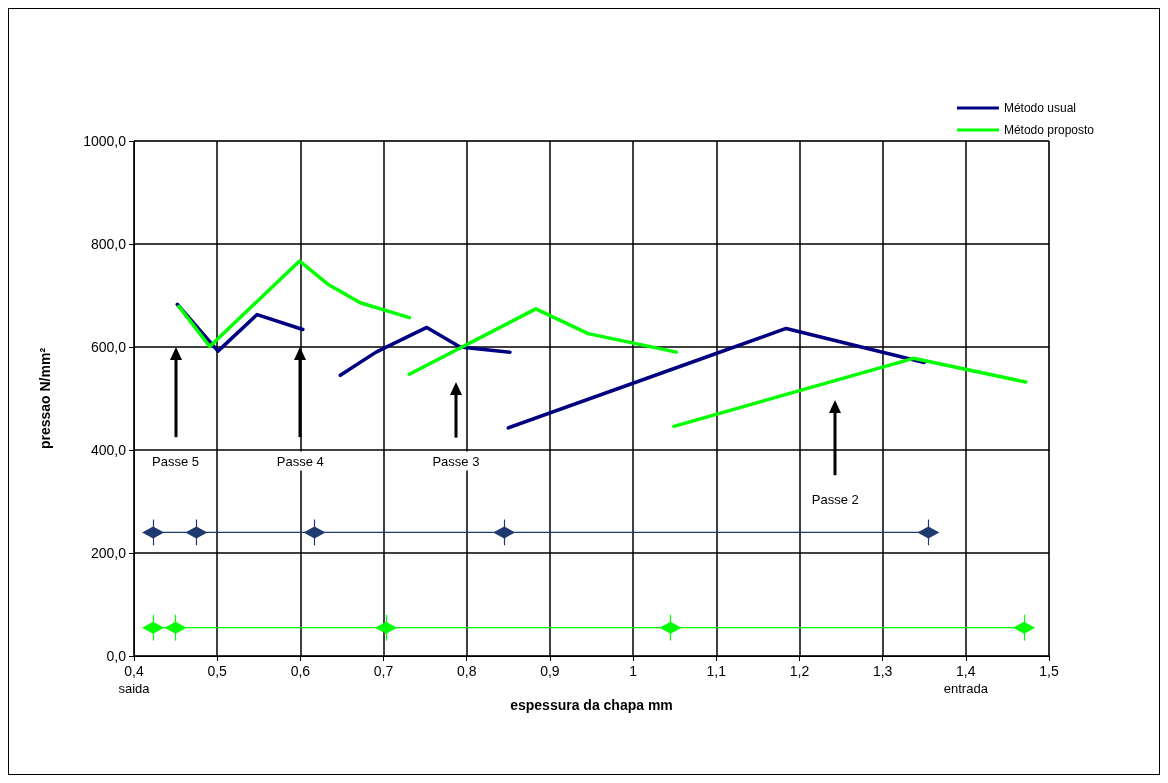 Image resolution: width=1168 pixels, height=783 pixels. What do you see at coordinates (456, 461) in the screenshot?
I see `annotation: Passe 3` at bounding box center [456, 461].